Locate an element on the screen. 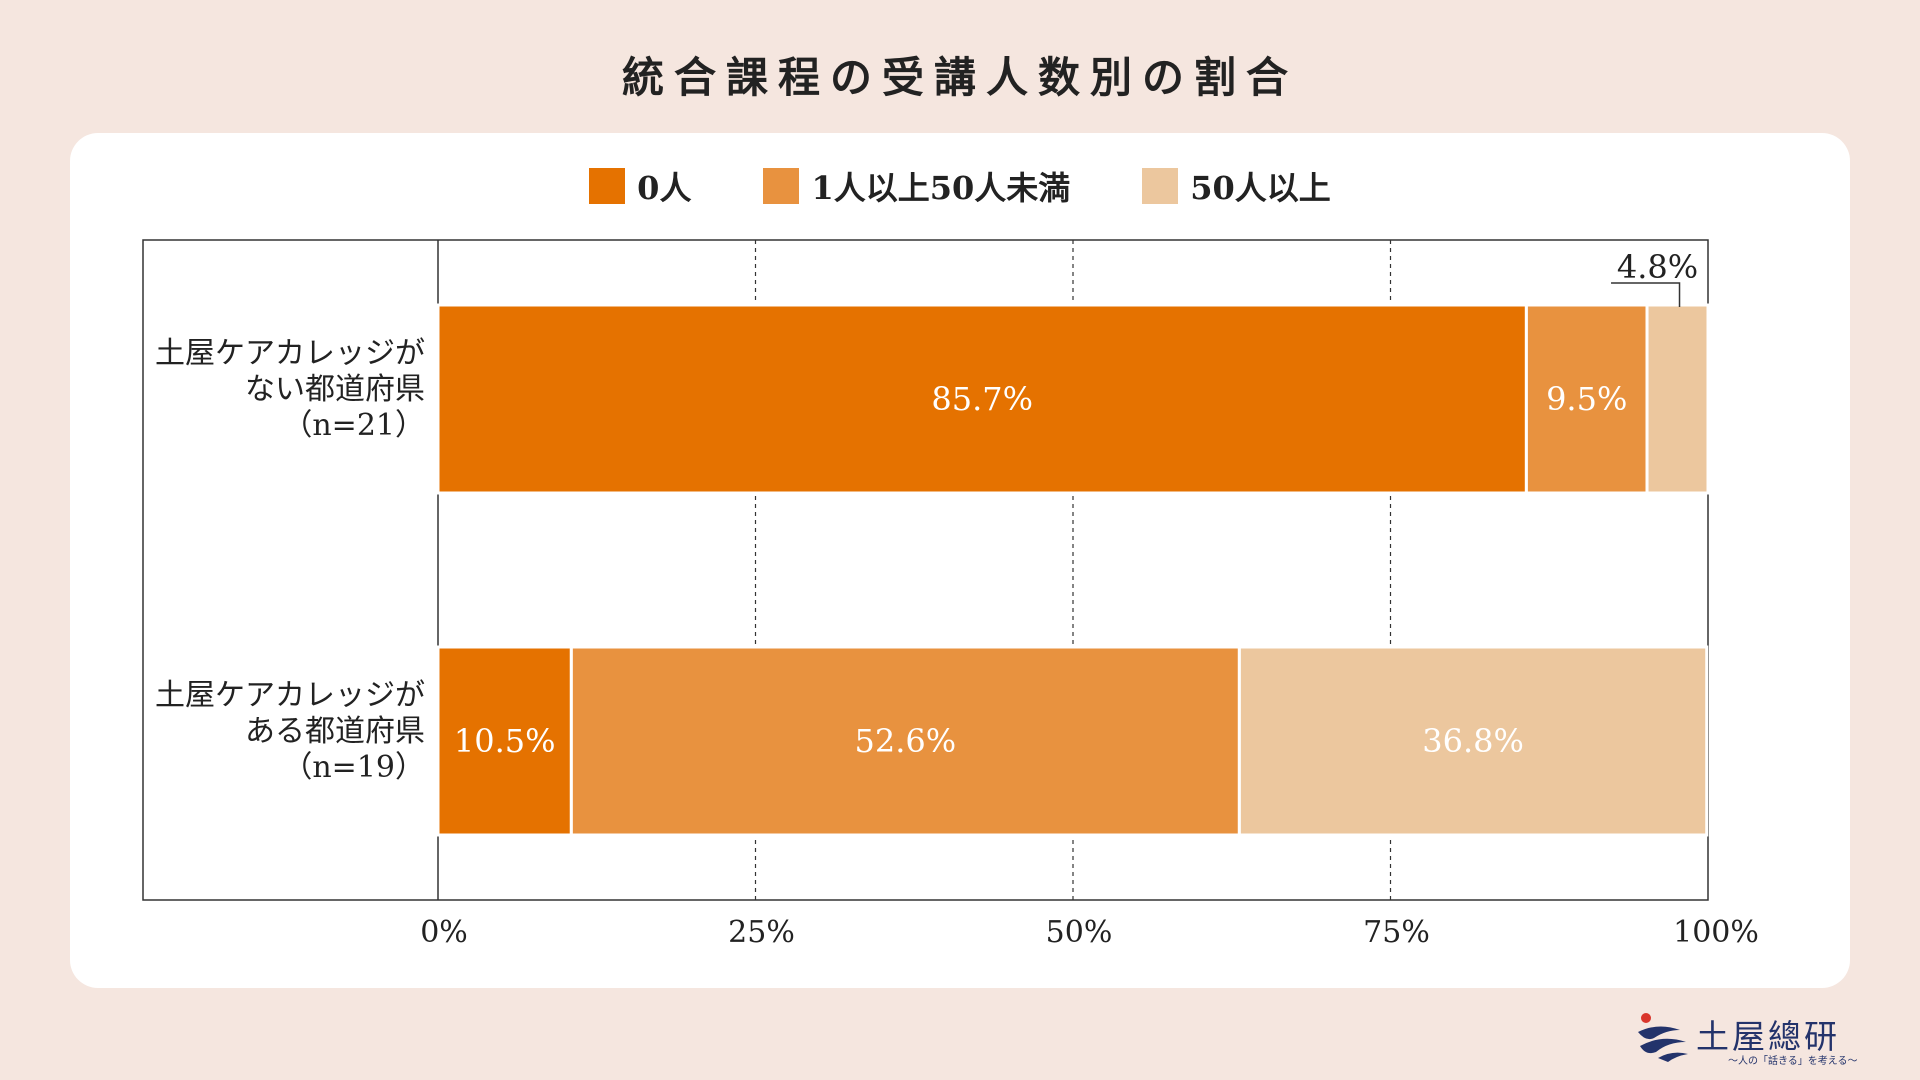 This screenshot has width=1920, height=1080. chart-title: 統合課程の受講人数別の割合 is located at coordinates (959, 77).